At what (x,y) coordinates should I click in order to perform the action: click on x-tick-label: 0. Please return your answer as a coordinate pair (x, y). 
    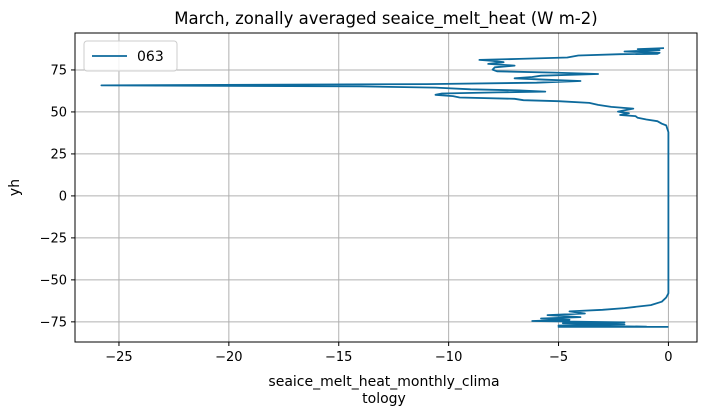
    Looking at the image, I should click on (668, 357).